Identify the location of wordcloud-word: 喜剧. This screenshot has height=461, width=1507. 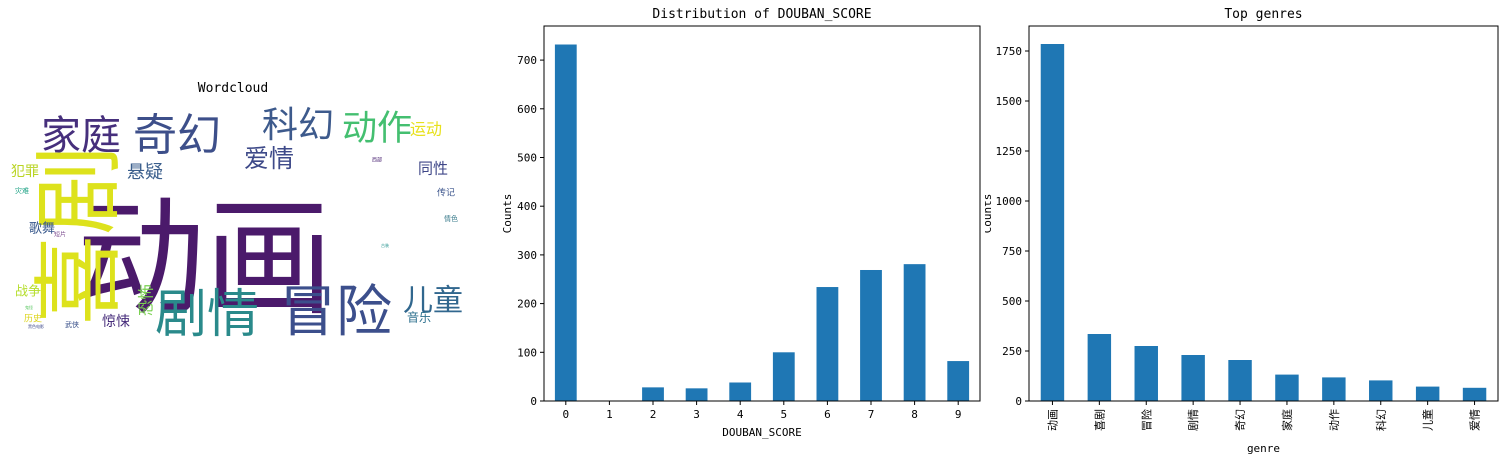
(79, 235).